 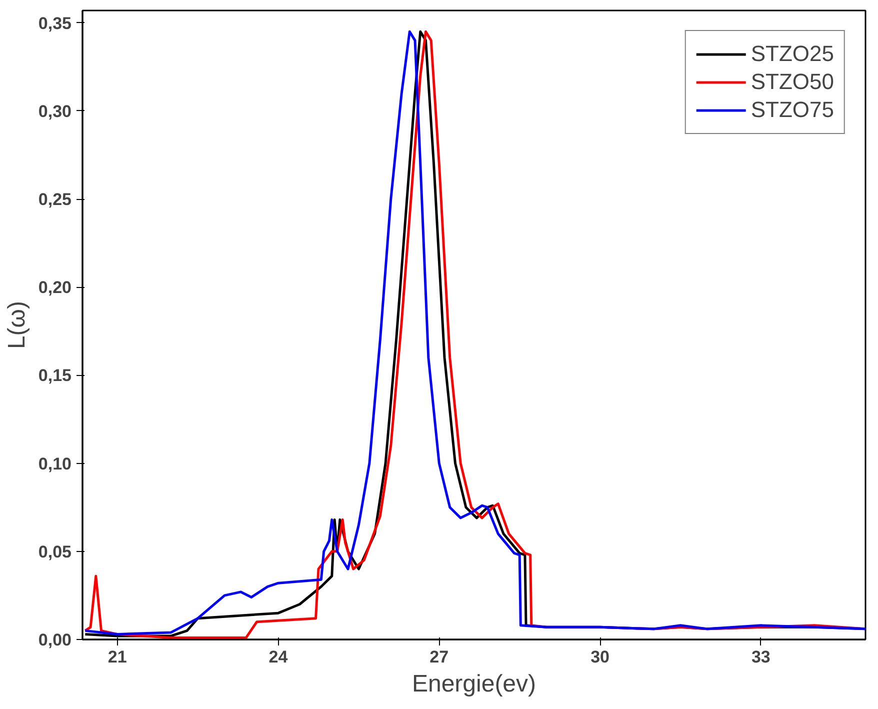 What do you see at coordinates (792, 82) in the screenshot?
I see `legend-label: STZO50` at bounding box center [792, 82].